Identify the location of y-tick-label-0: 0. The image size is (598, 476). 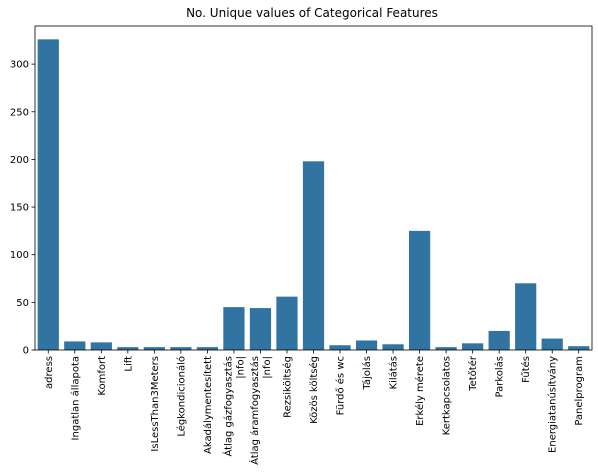
(26, 351).